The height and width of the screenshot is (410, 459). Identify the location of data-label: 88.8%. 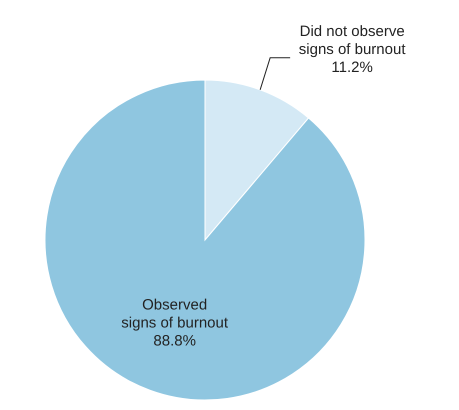
(174, 341).